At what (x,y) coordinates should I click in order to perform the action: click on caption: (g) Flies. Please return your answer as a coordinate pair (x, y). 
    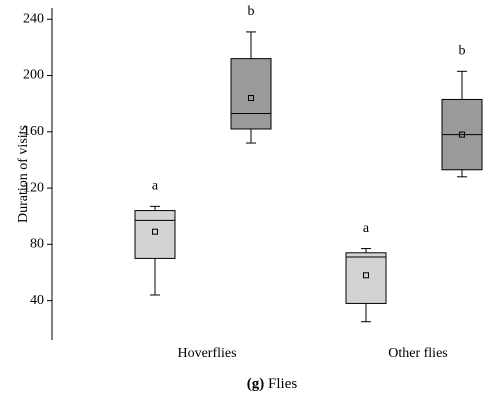
    Looking at the image, I should click on (272, 384).